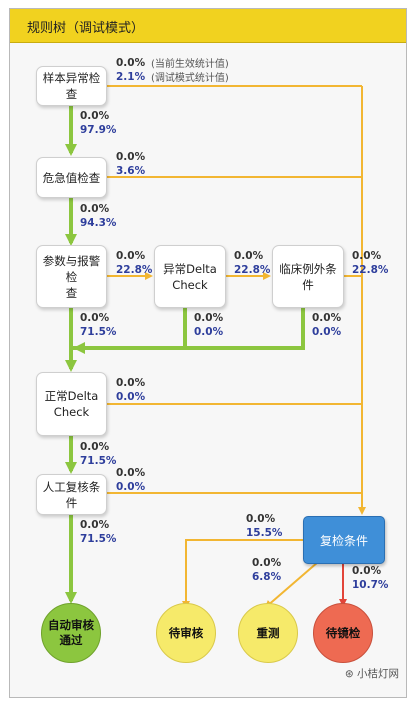 Image resolution: width=413 pixels, height=701 pixels. I want to click on outcome-pending-microscopy-label: 待镜检, so click(343, 632).